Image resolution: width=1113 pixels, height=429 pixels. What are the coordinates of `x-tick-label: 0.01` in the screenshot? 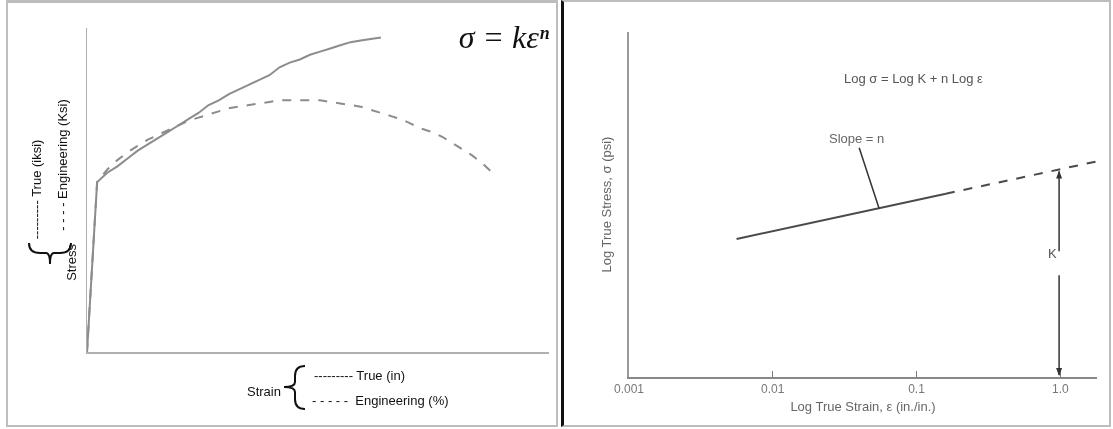 It's located at (773, 389).